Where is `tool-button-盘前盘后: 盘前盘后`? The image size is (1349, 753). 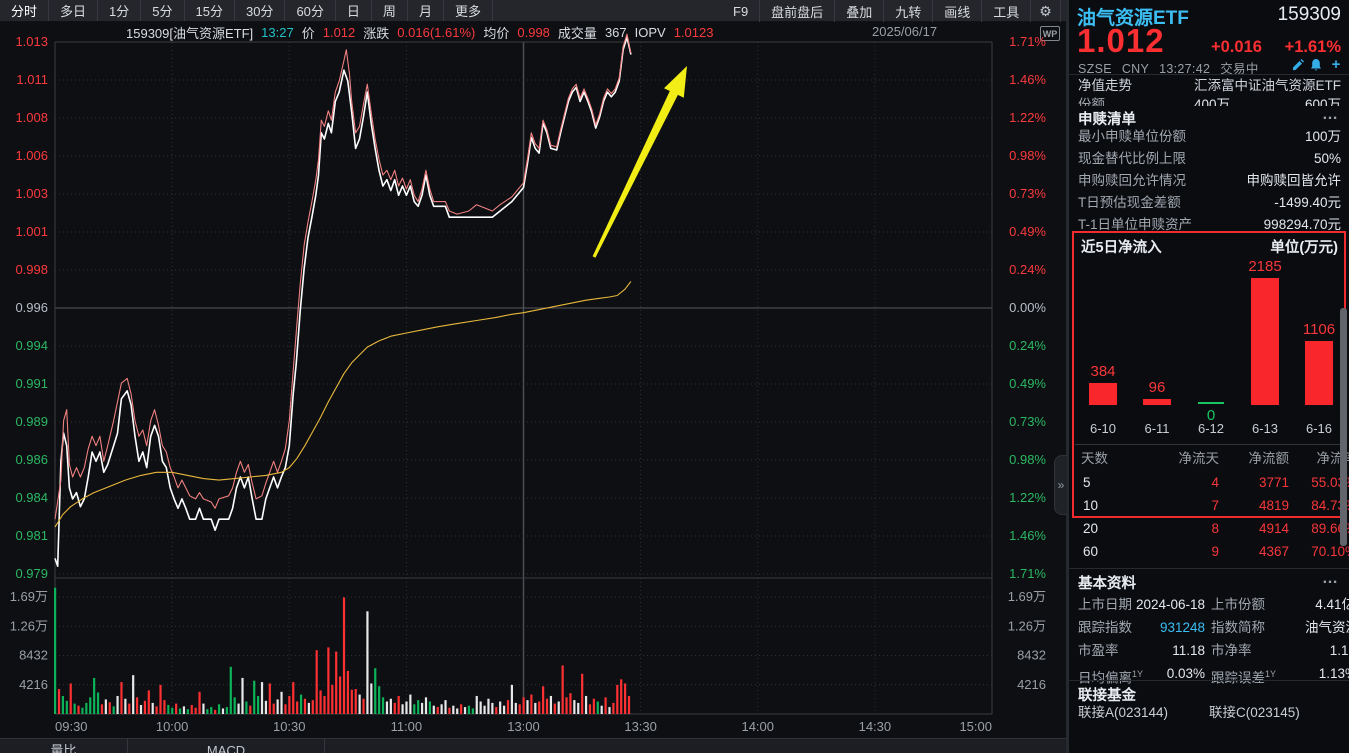 tool-button-盘前盘后: 盘前盘后 is located at coordinates (798, 11).